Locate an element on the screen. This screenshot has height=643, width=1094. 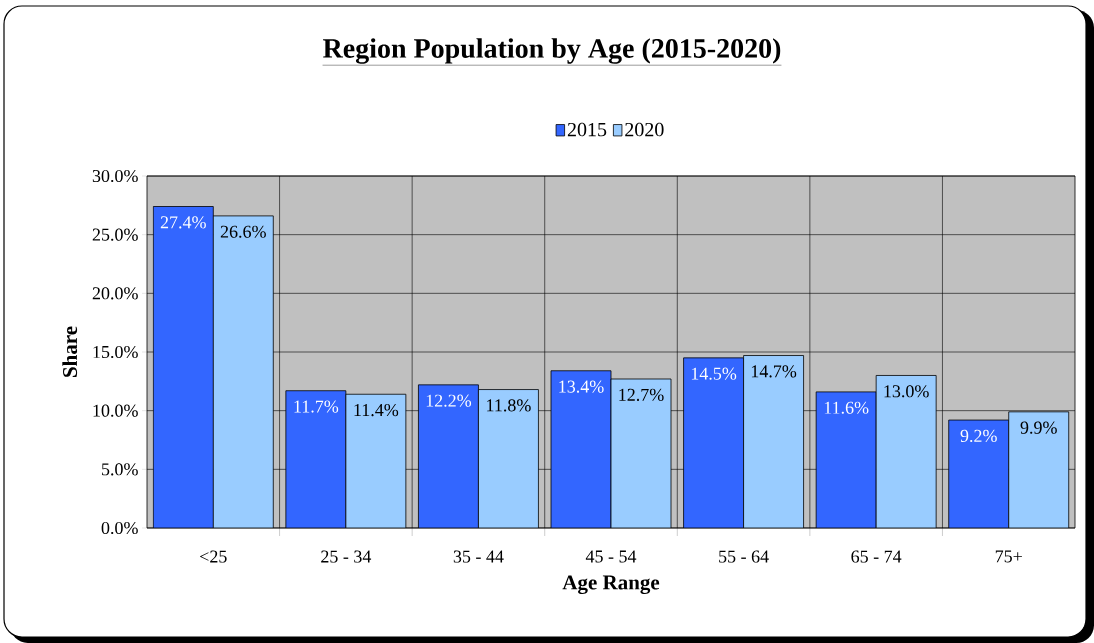
y-tick-label: 20.0% is located at coordinates (115, 293).